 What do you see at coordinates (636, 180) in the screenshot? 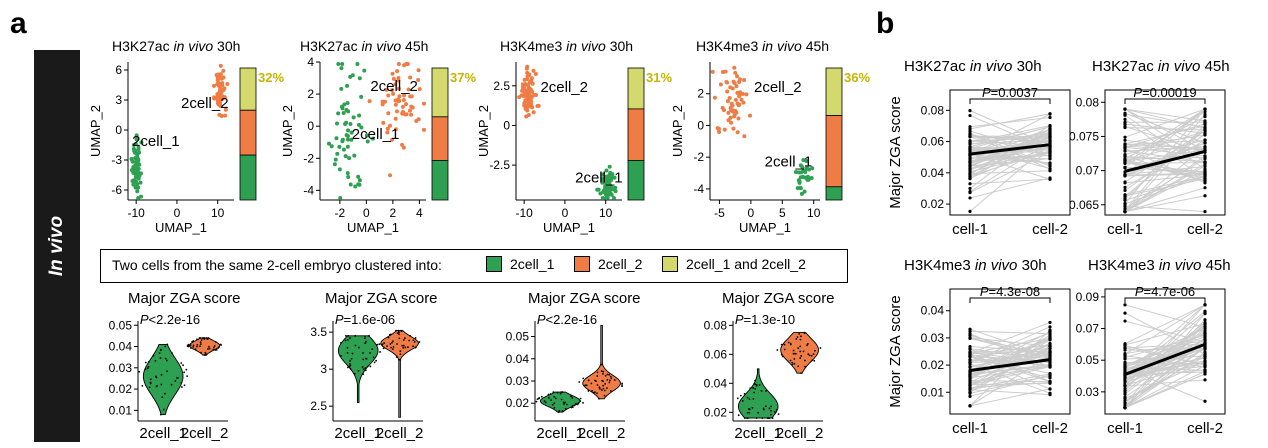
I see `umap3-bar-green` at bounding box center [636, 180].